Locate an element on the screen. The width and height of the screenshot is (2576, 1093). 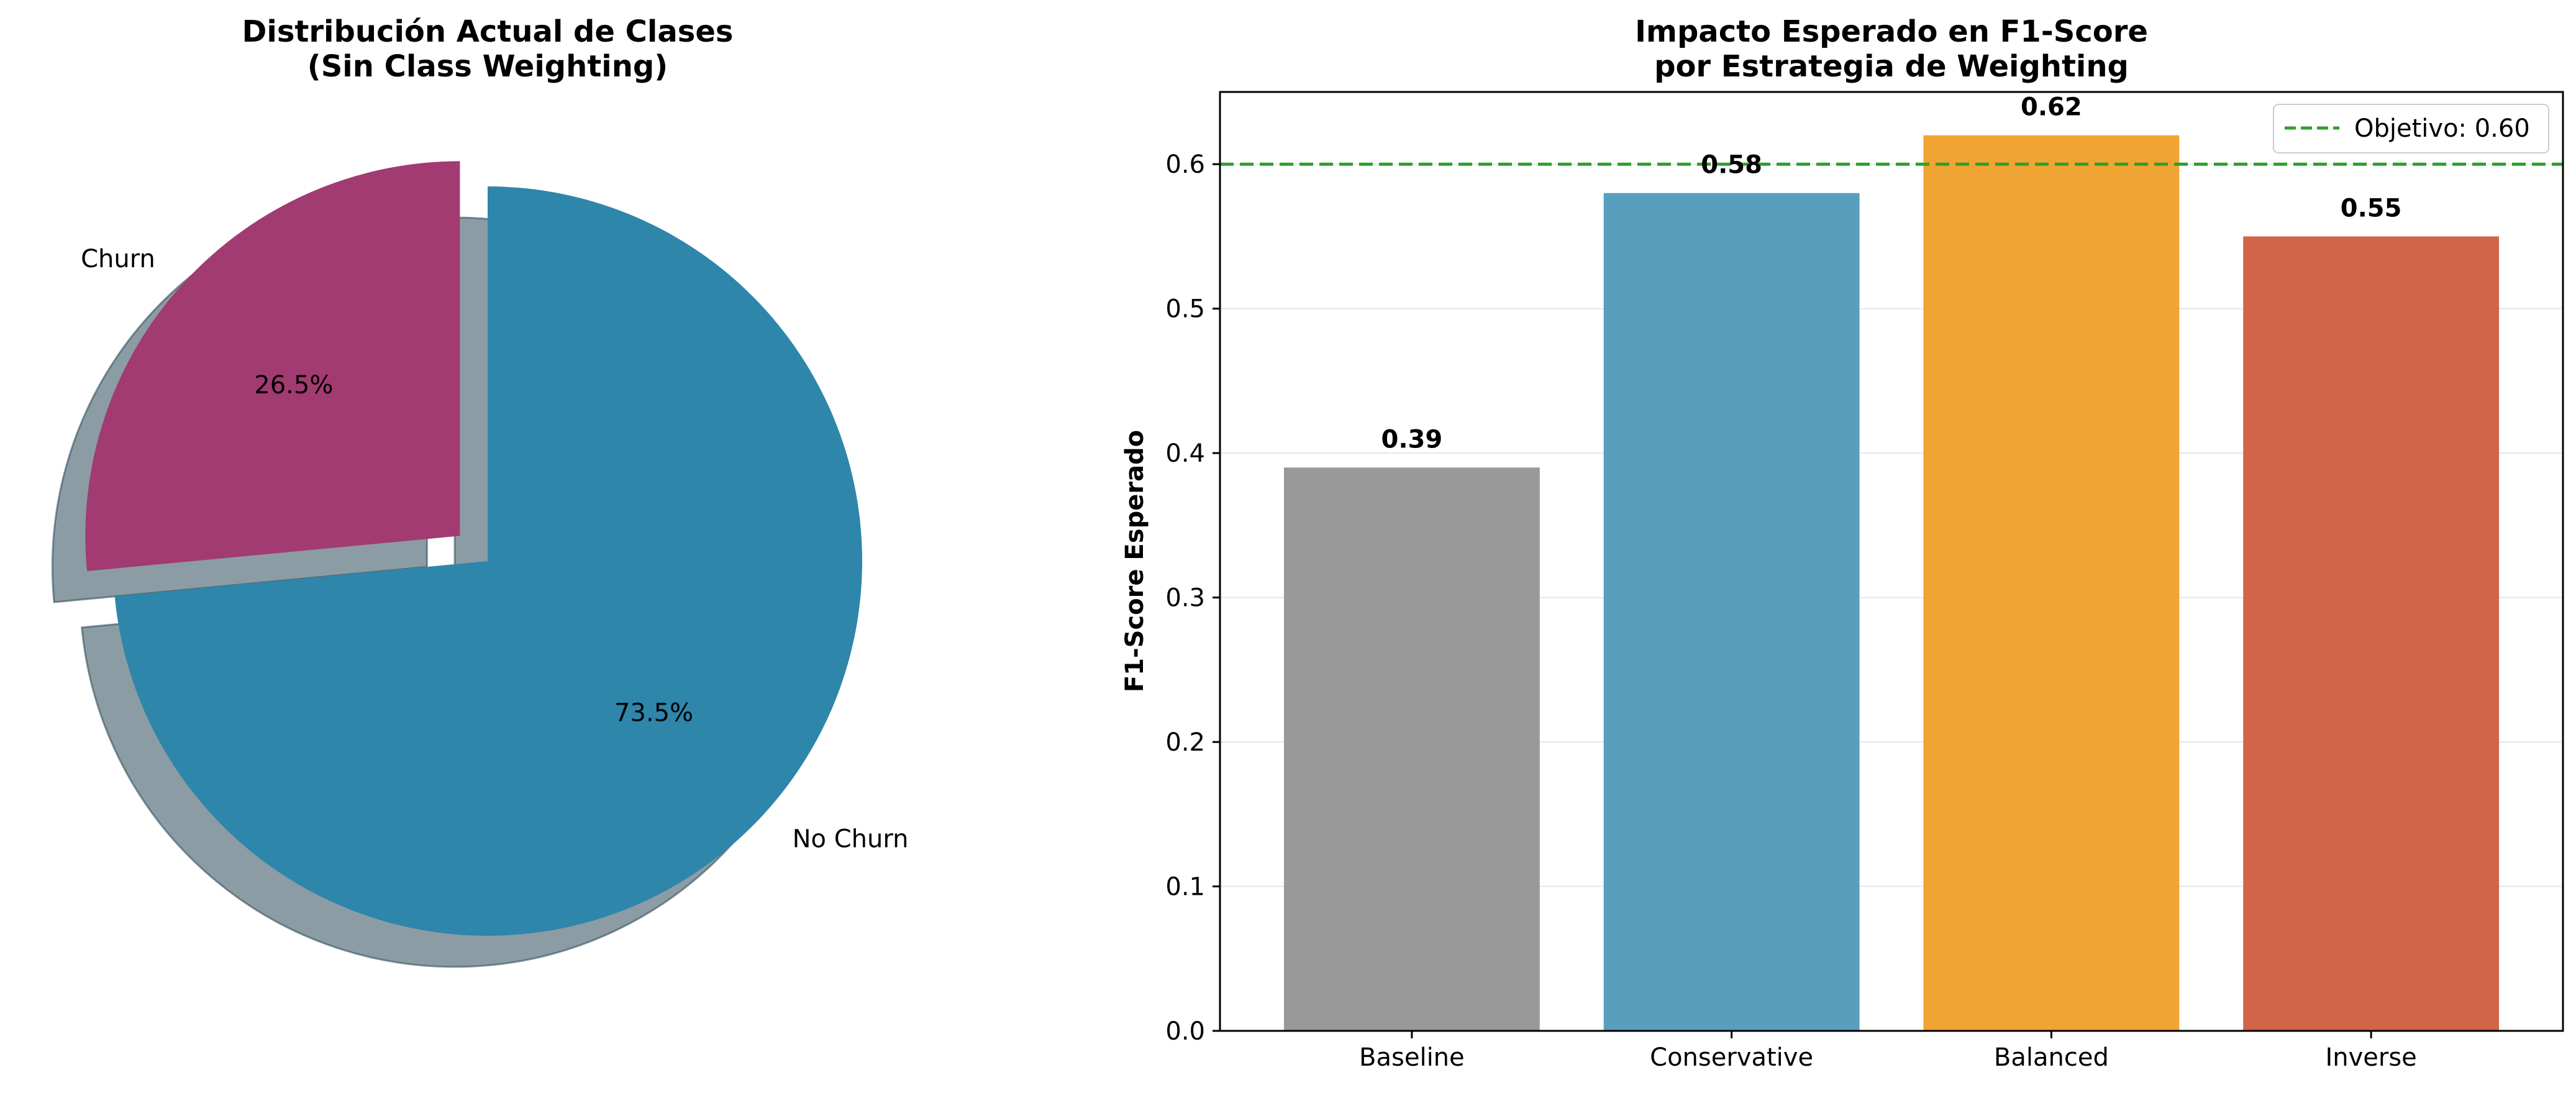
pie-slice-churn is located at coordinates (272, 366).